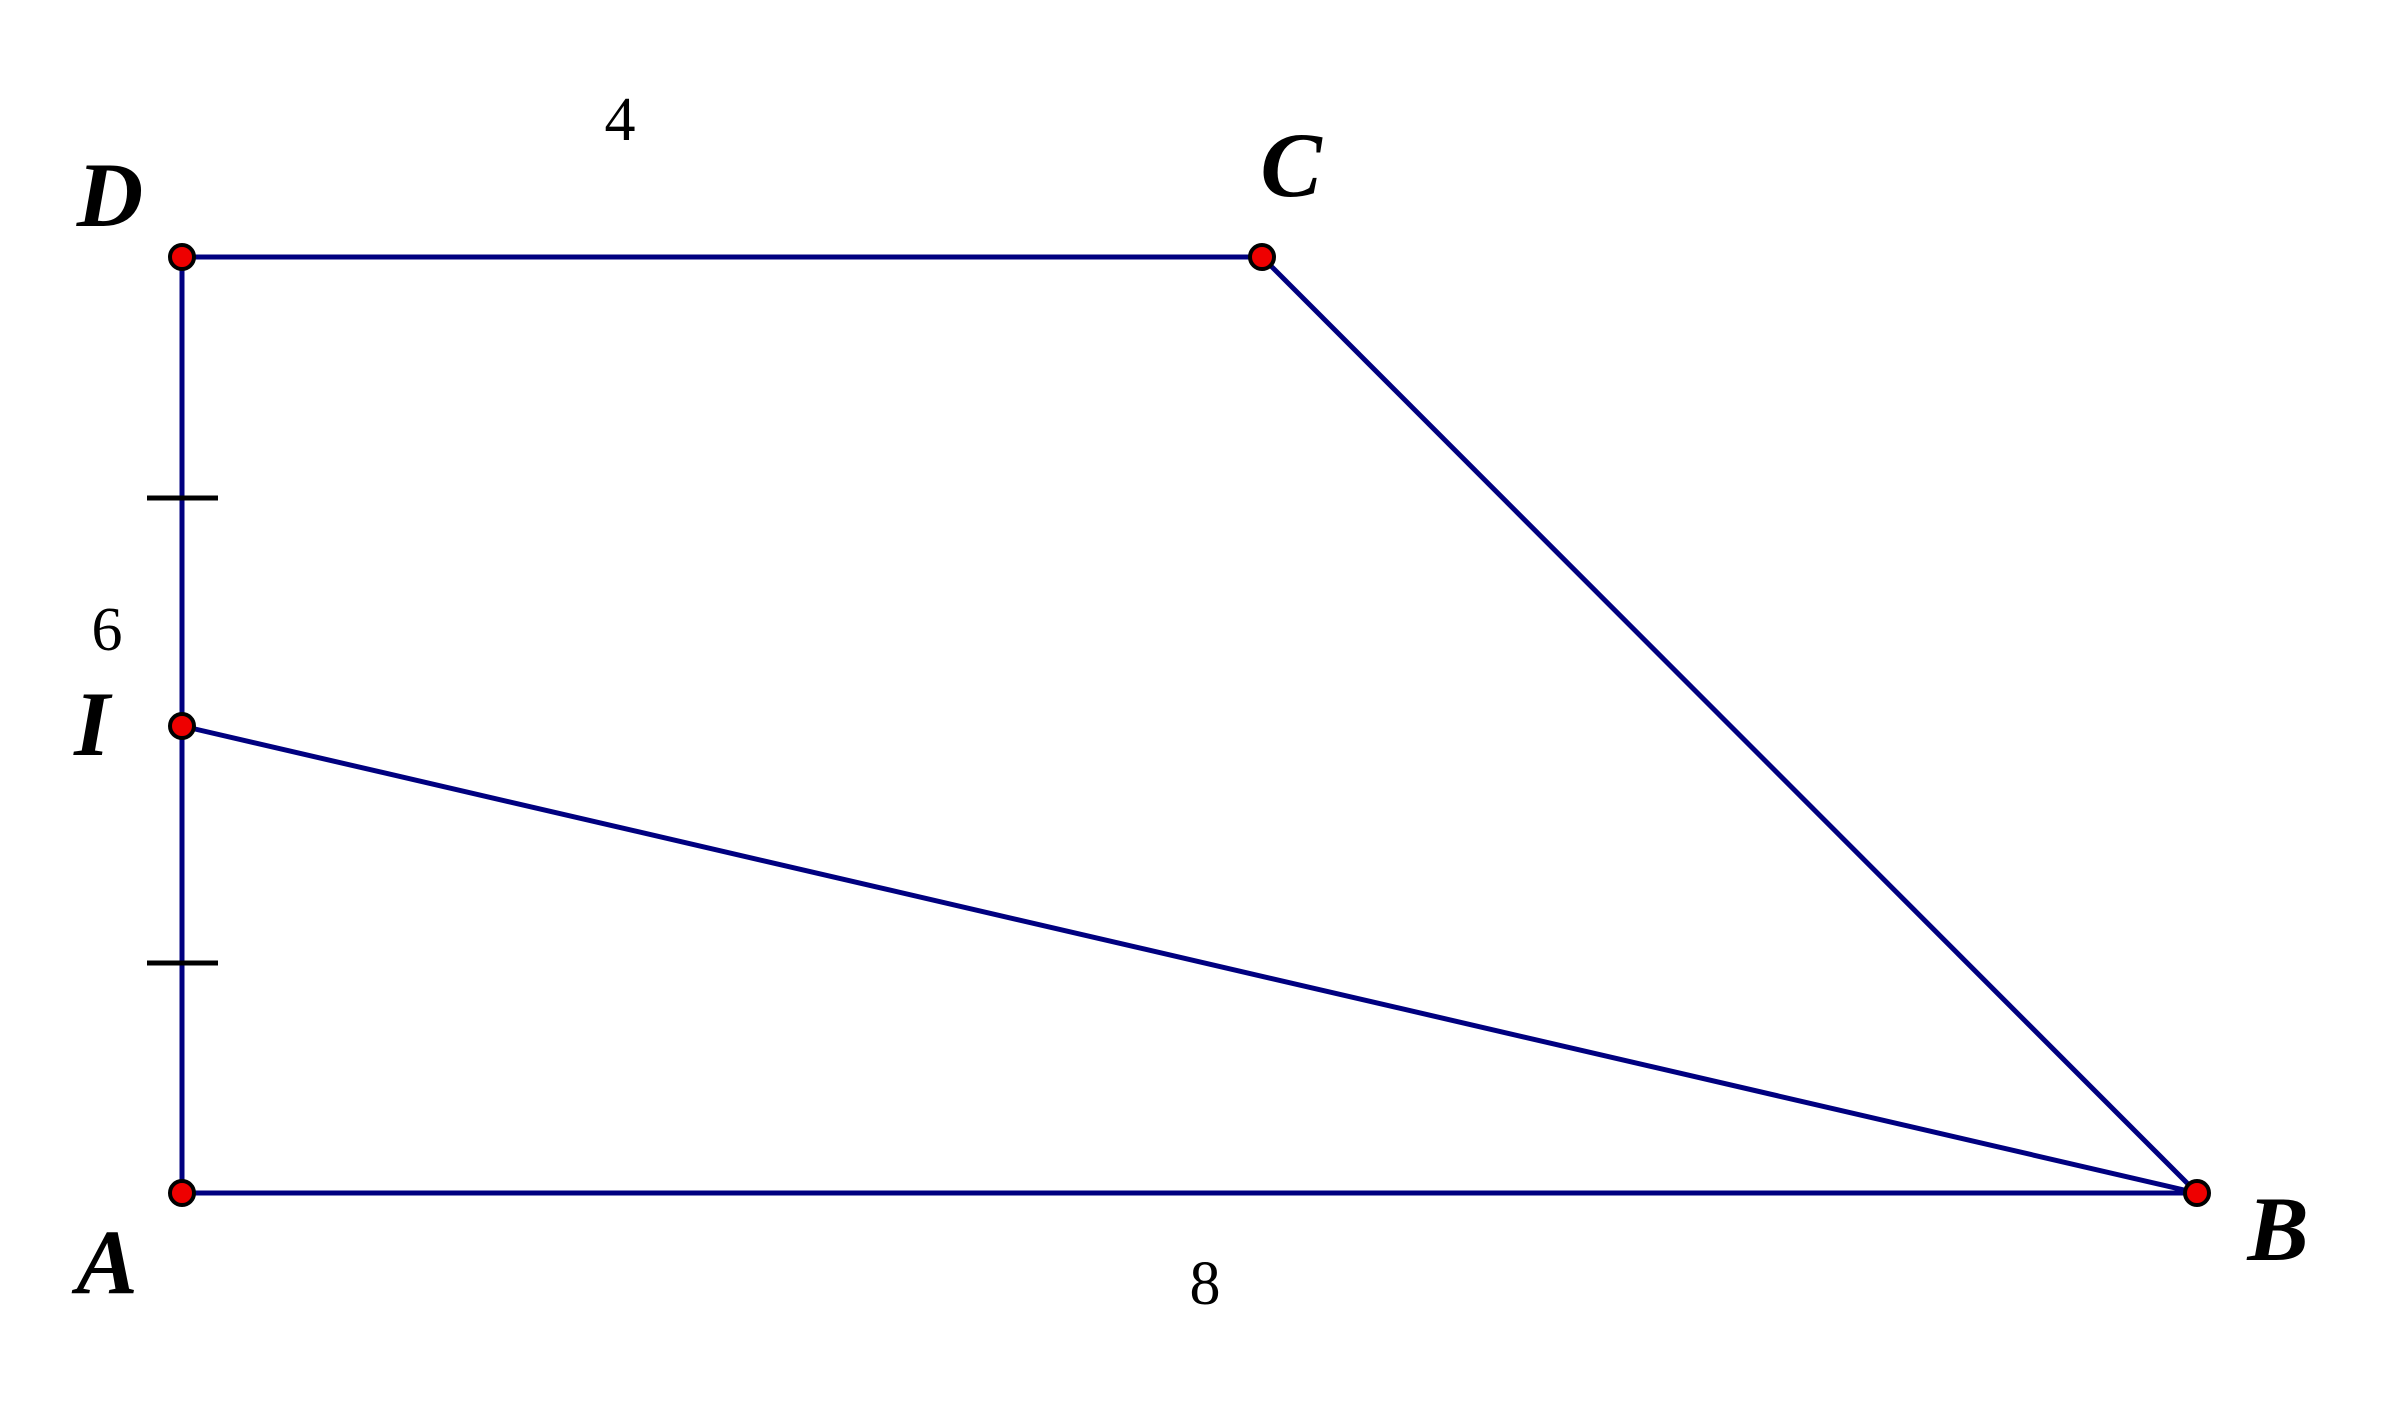  Describe the element at coordinates (107, 630) in the screenshot. I see `length-label: 6` at that location.